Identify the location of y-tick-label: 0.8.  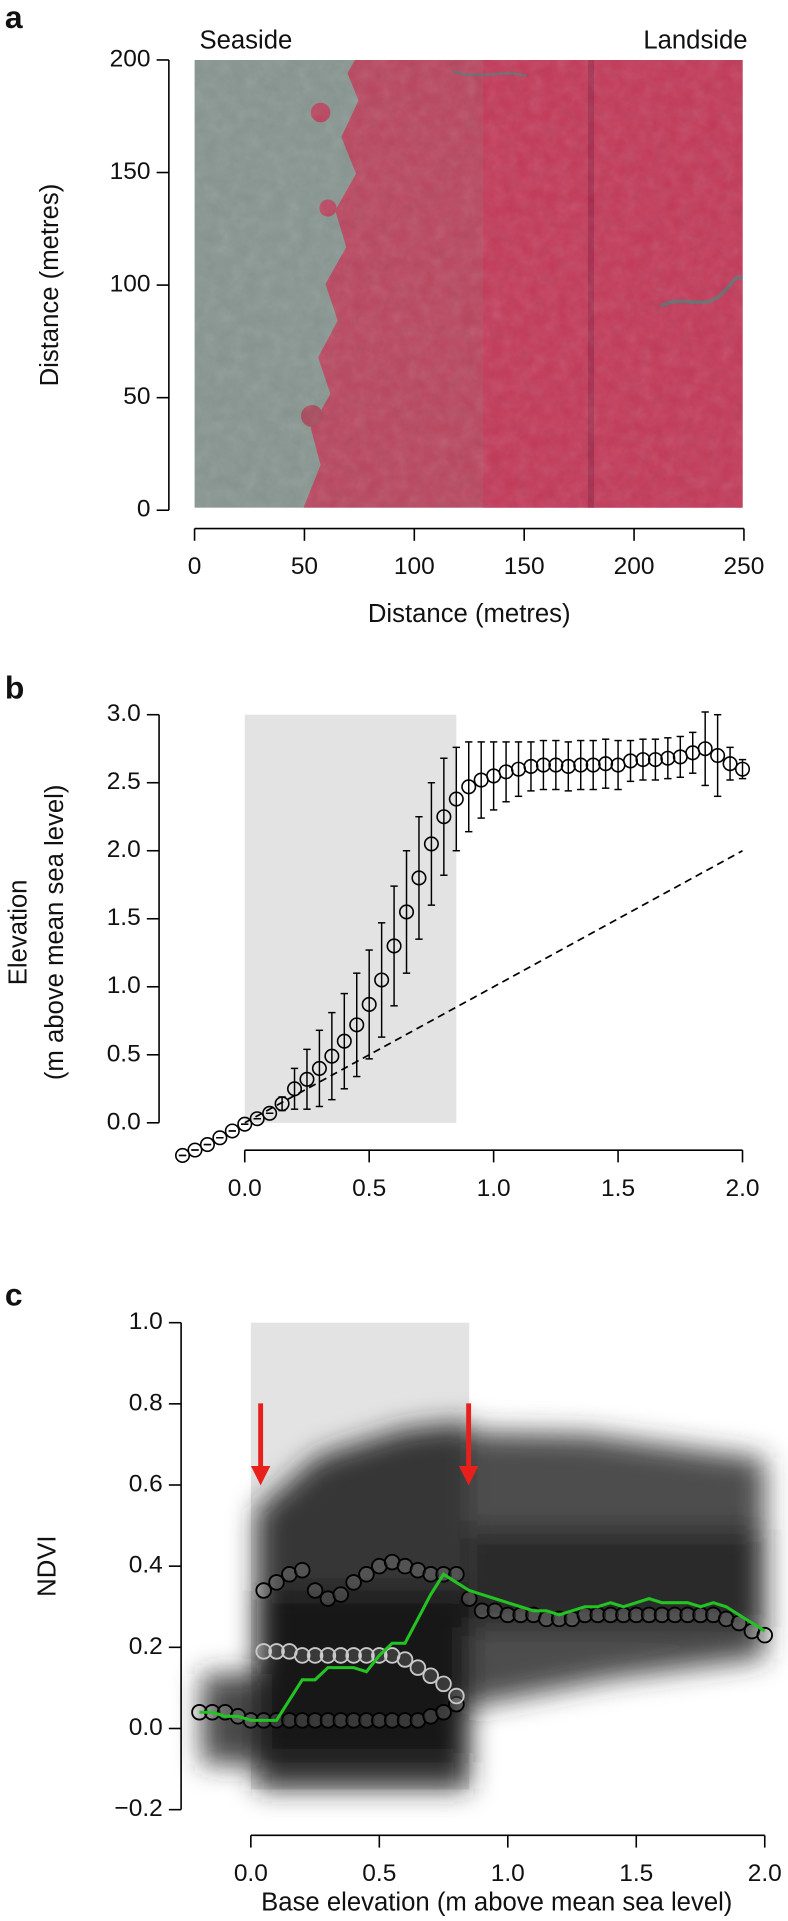
(146, 1402).